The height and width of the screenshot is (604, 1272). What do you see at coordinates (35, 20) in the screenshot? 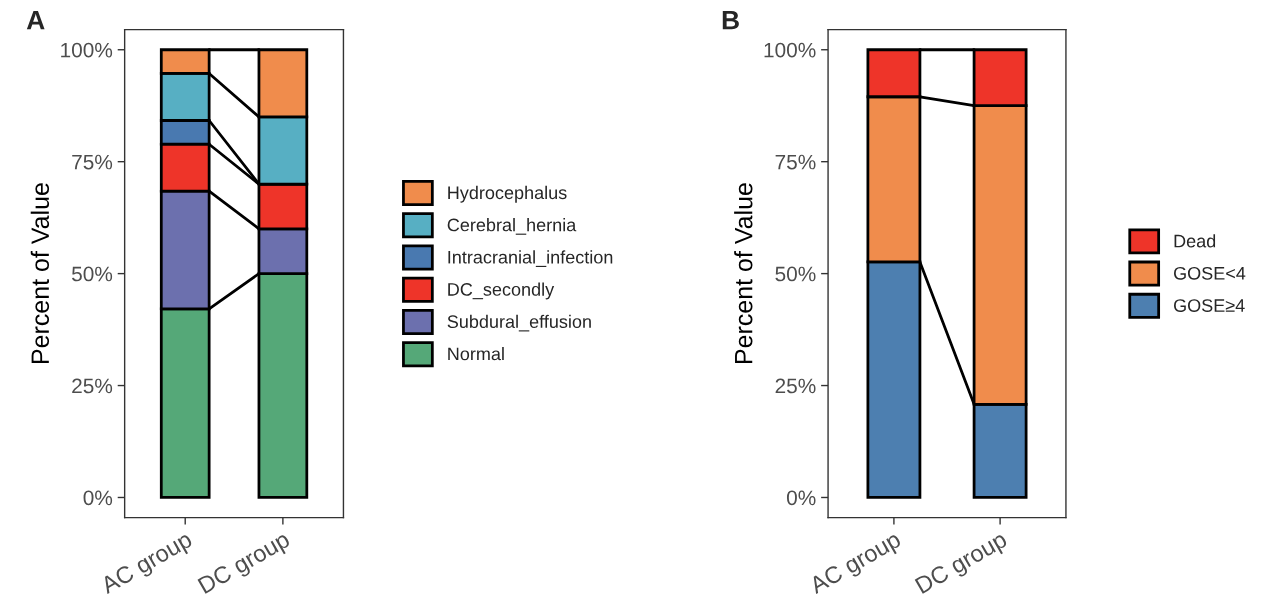
I see `chart-title: A` at bounding box center [35, 20].